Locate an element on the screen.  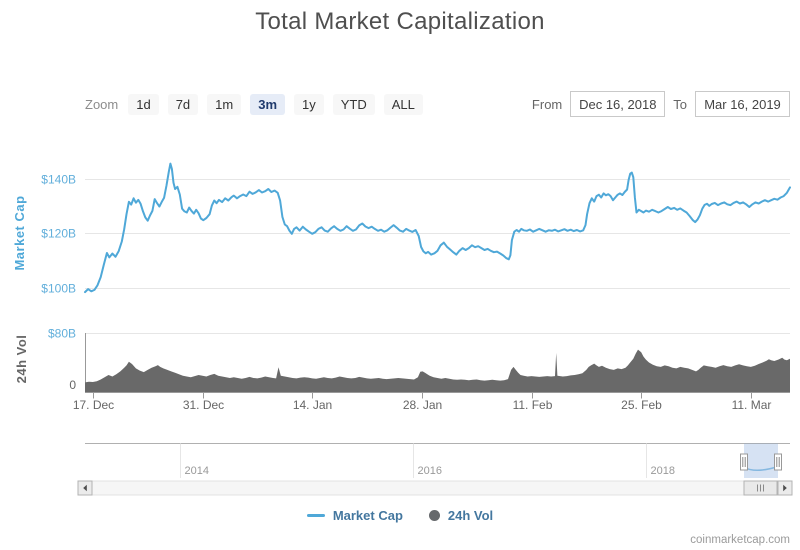
volume-area is located at coordinates (437, 370).